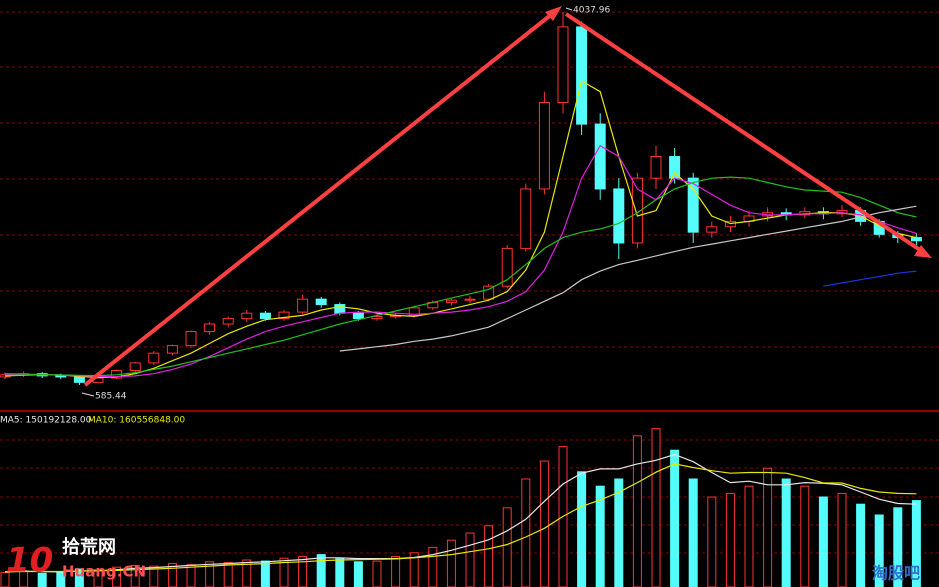  Describe the element at coordinates (89, 547) in the screenshot. I see `watermark-site: 拾荒网` at that location.